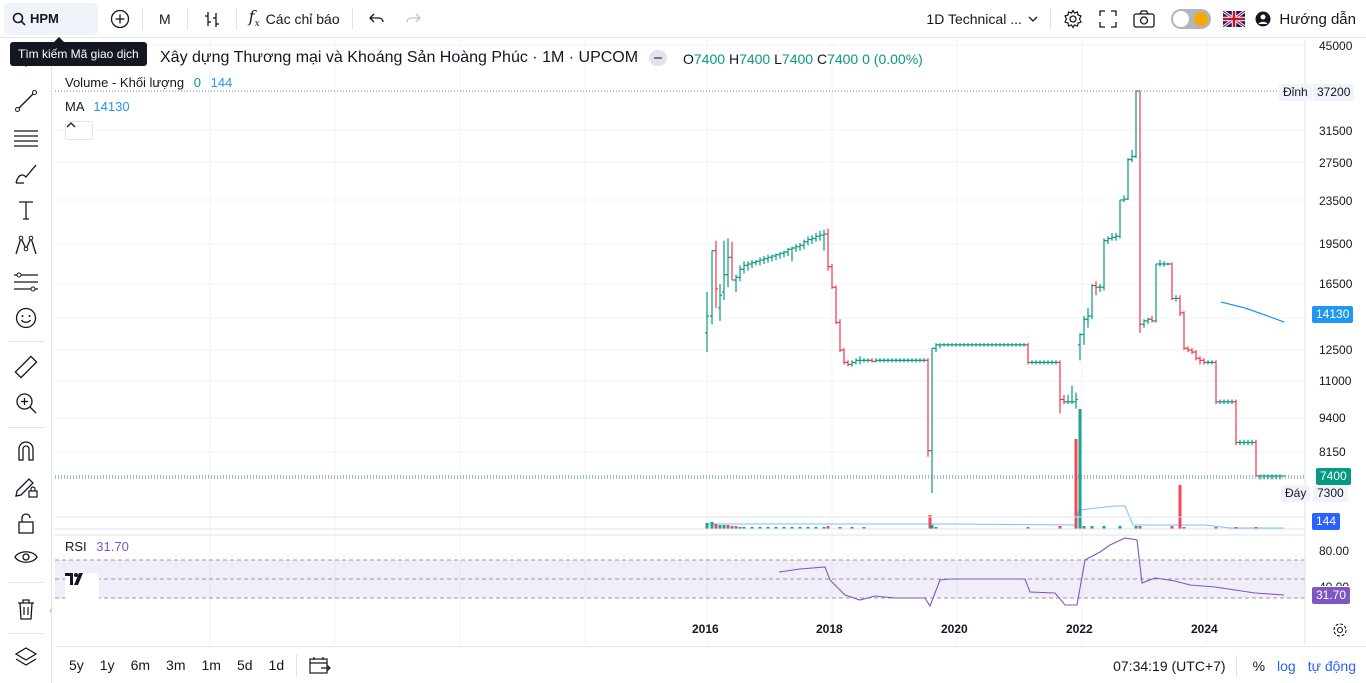  I want to click on screenshot-button, so click(1144, 19).